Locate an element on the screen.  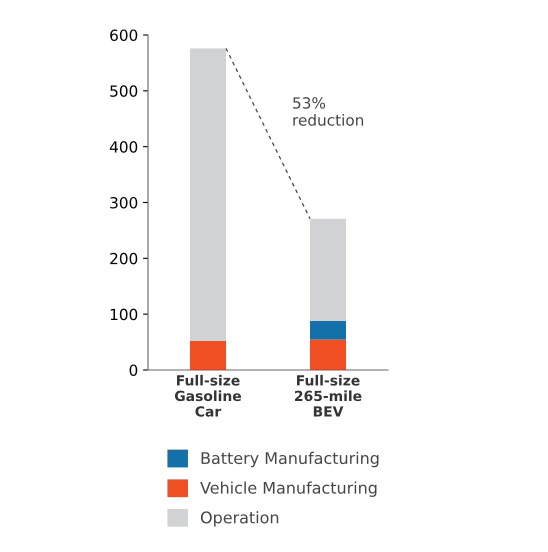
legend-label: Battery Manufacturing is located at coordinates (290, 460).